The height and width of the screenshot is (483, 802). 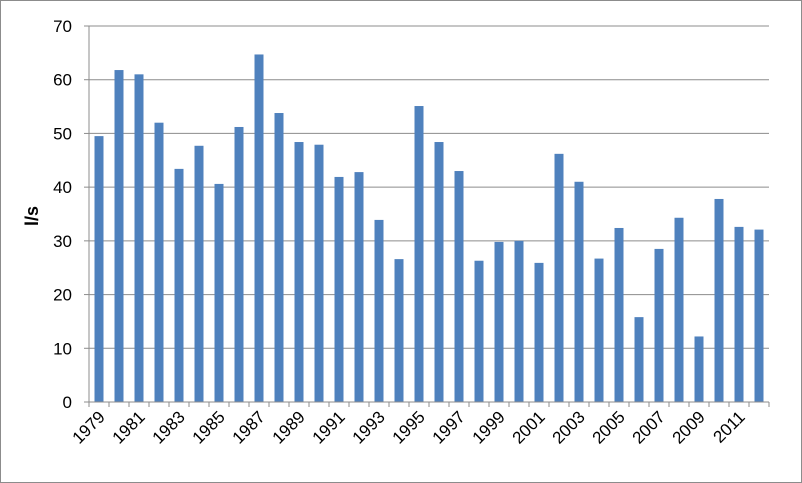 I want to click on y-axis-title: l/s, so click(x=32, y=216).